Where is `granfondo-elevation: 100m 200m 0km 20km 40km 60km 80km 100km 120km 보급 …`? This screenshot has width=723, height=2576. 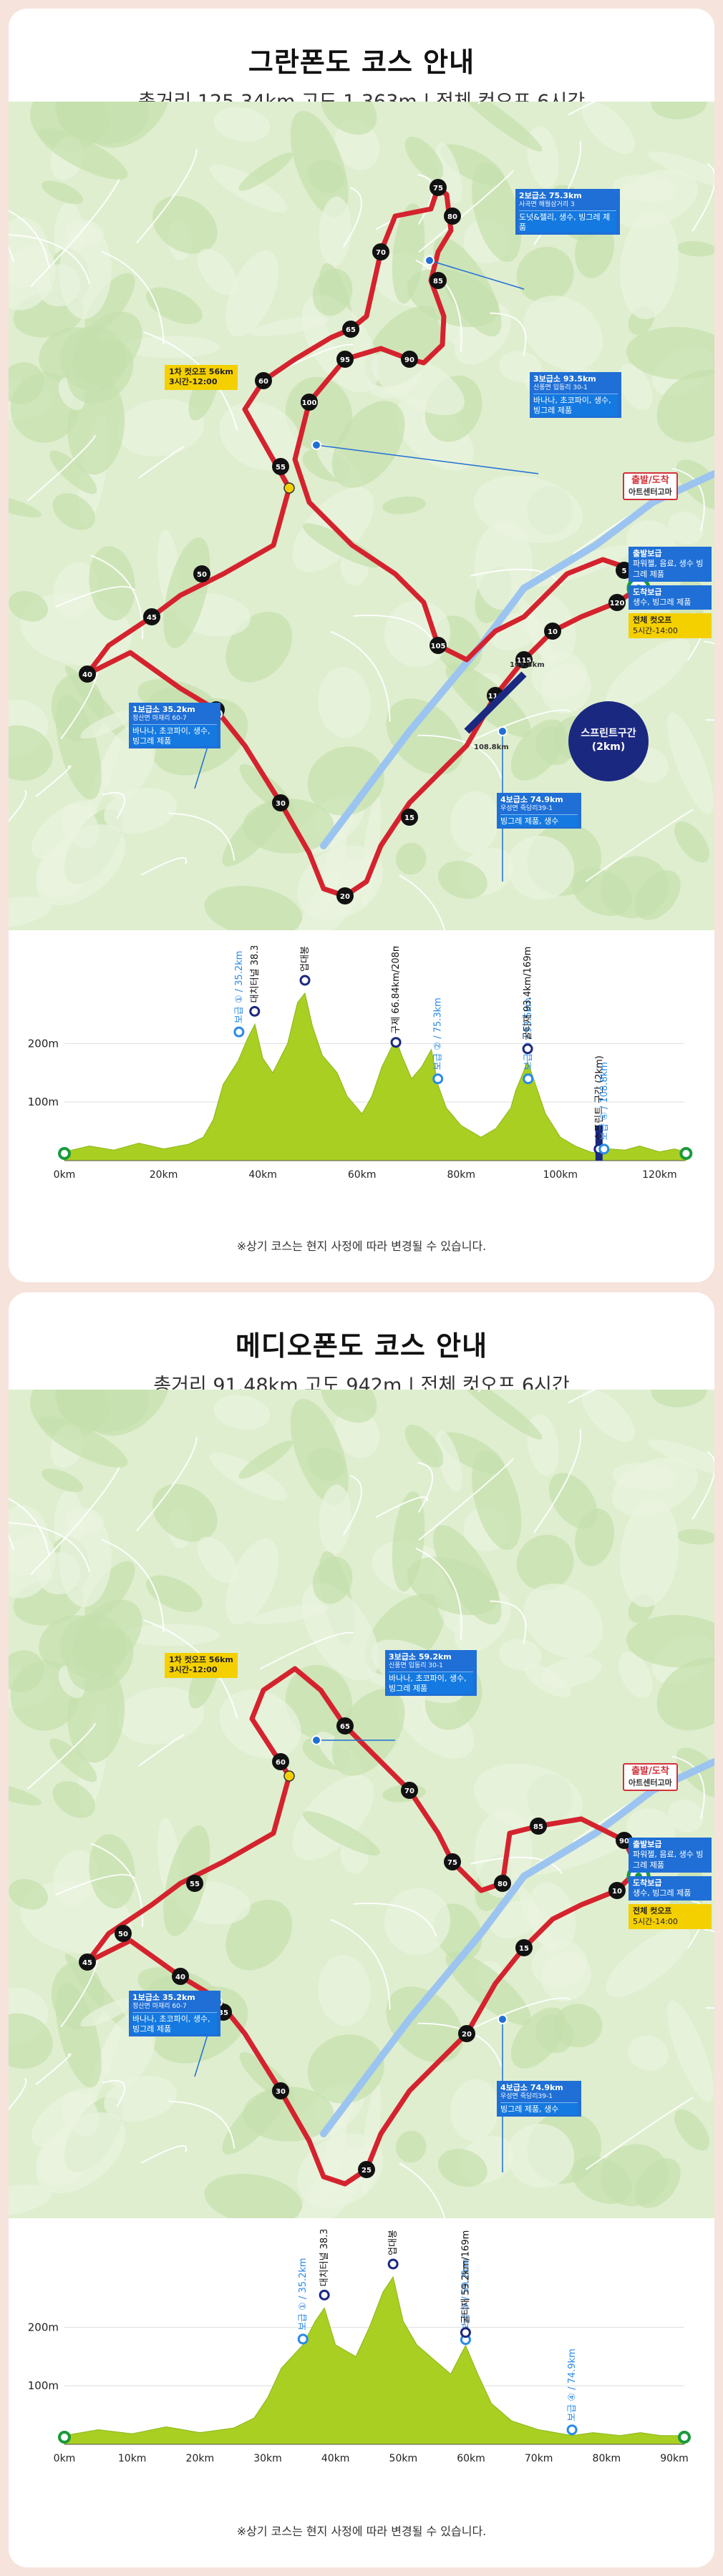 granfondo-elevation: 100m 200m 0km 20km 40km 60km 80km 100km 120km 보급 … is located at coordinates (361, 1046).